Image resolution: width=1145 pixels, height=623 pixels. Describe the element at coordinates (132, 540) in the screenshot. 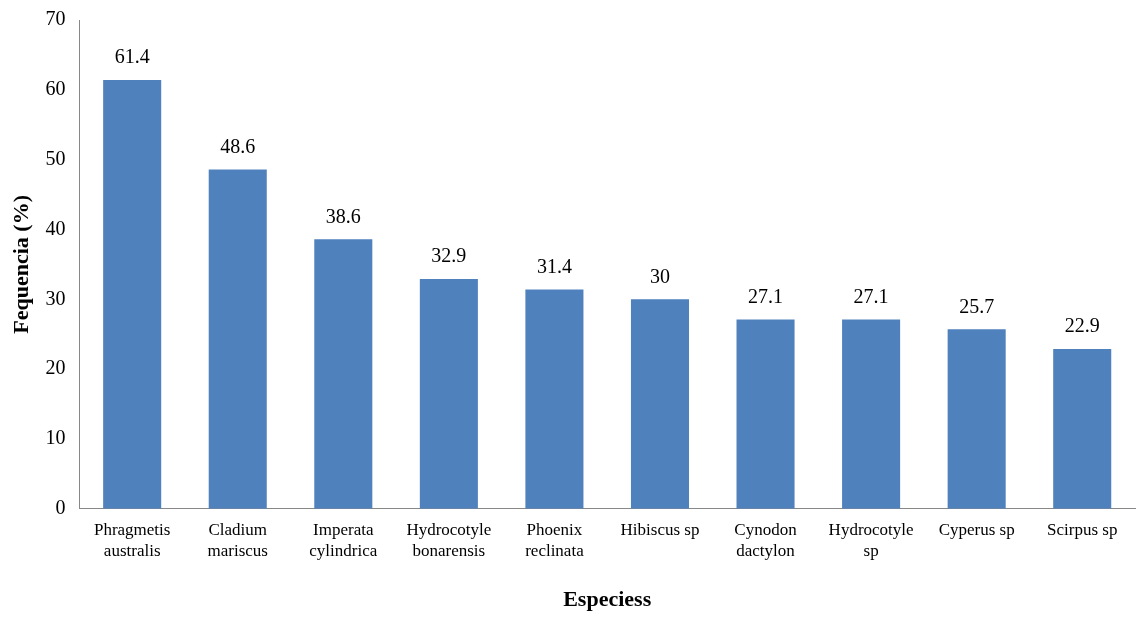

I see `x-tick-label: Phragmetis australis` at that location.